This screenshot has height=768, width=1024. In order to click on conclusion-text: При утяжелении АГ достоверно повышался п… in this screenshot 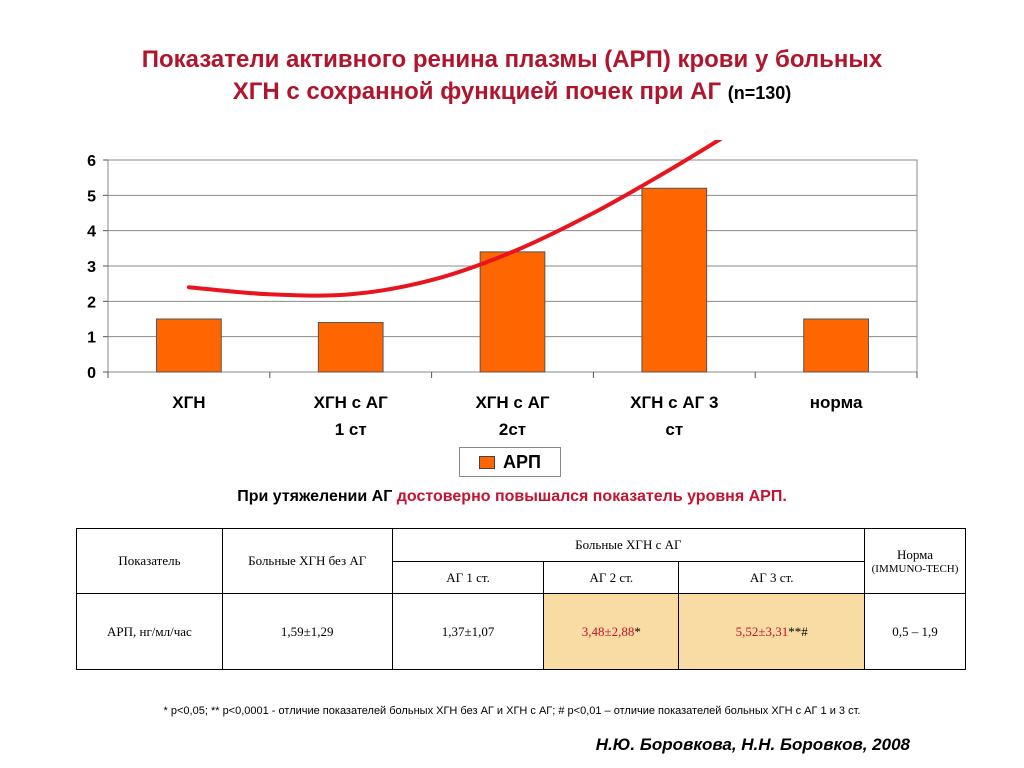, I will do `click(512, 497)`.